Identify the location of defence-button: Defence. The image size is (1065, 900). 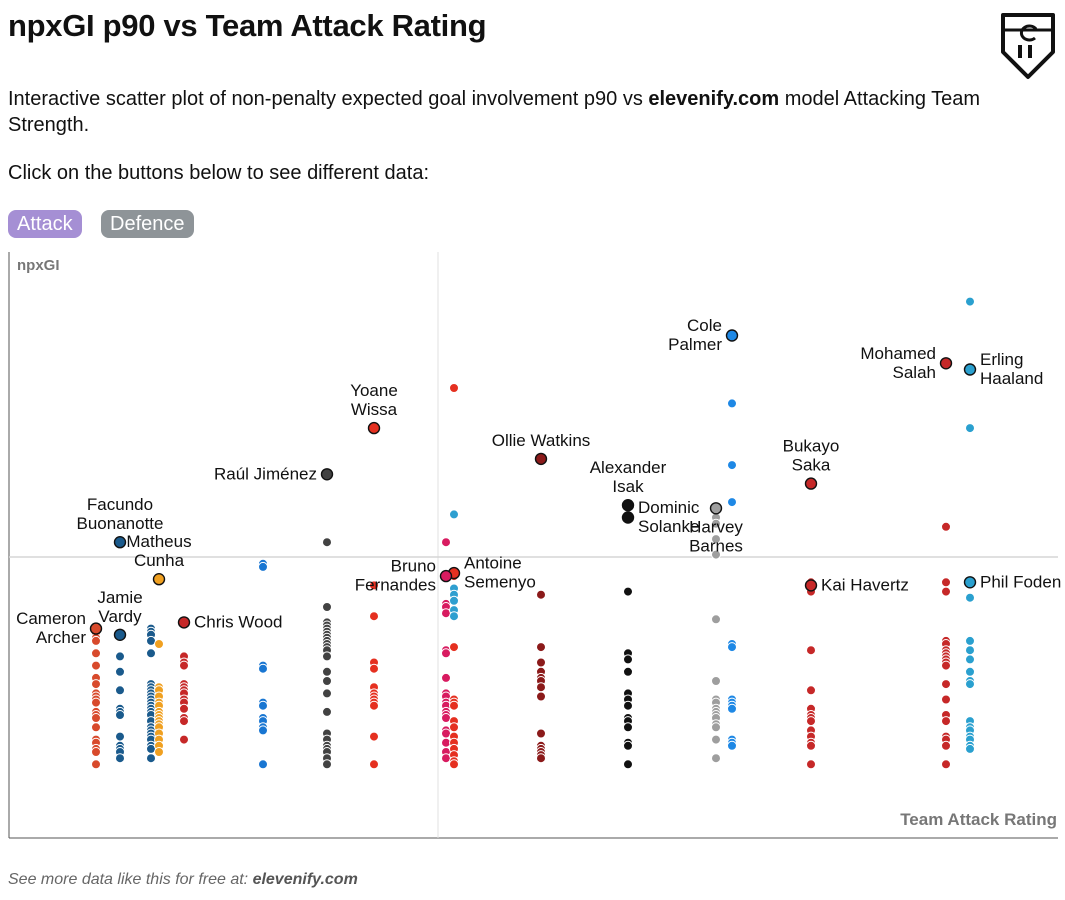
(147, 224).